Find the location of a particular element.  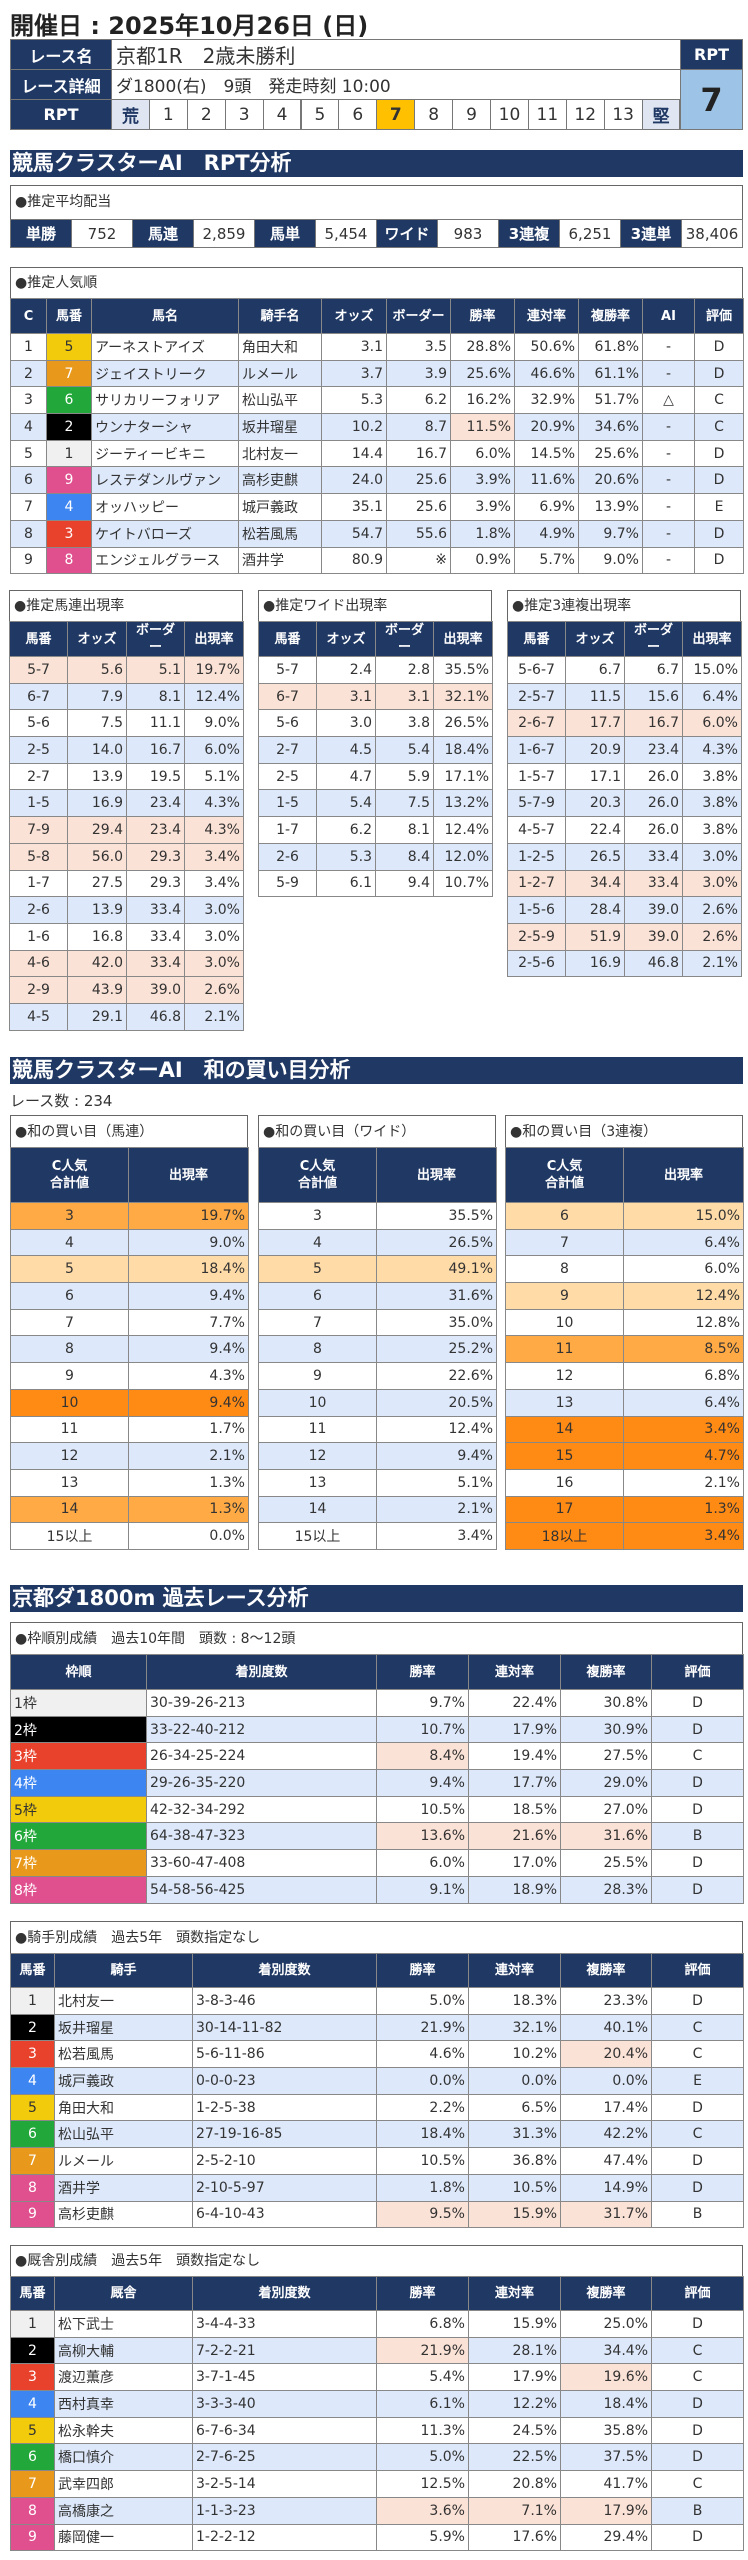

win-rate: 11.3% is located at coordinates (422, 2430).